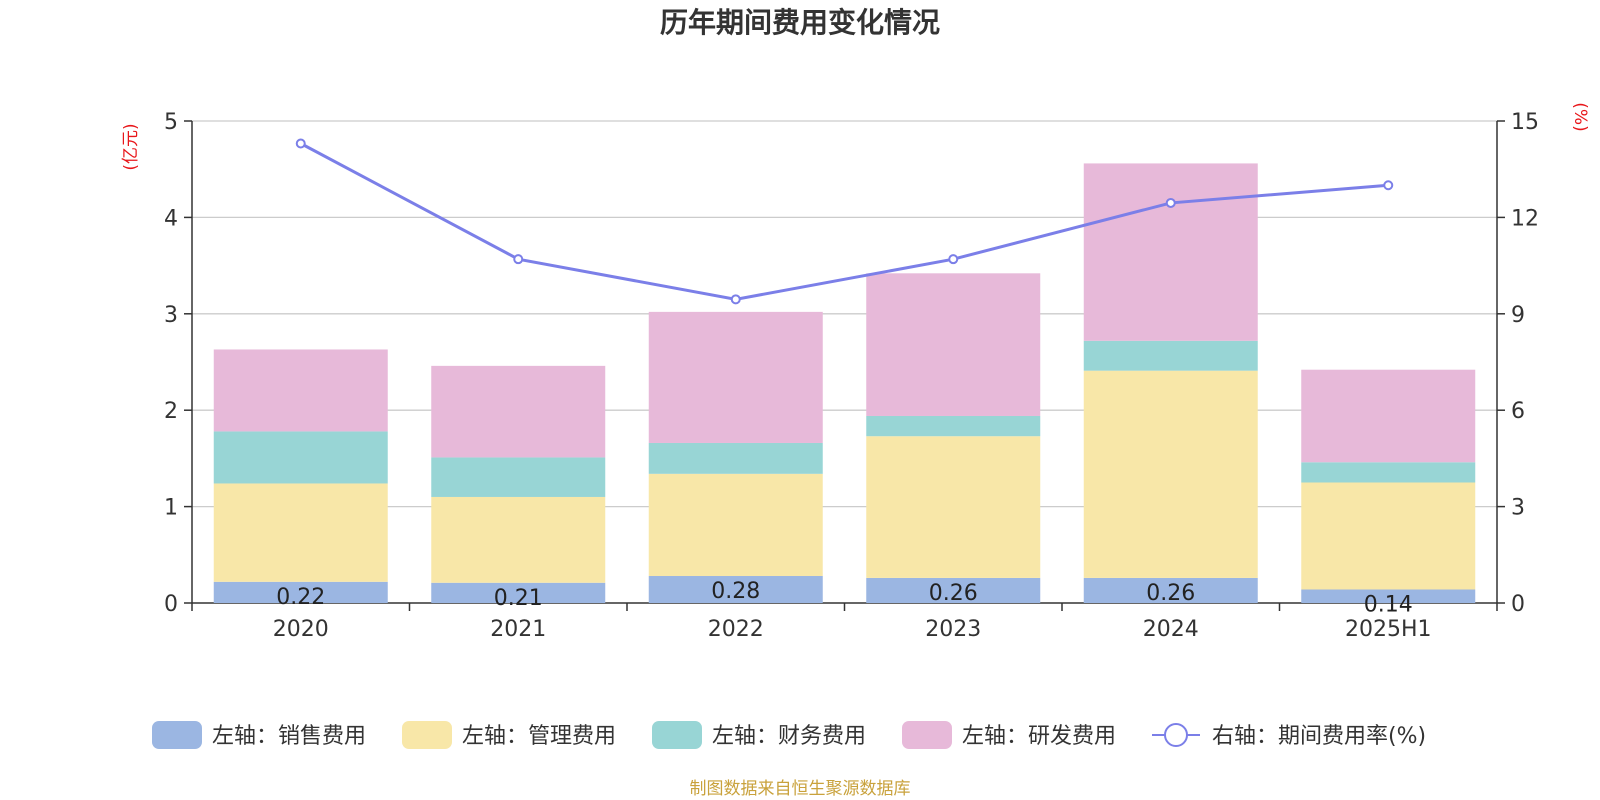 The height and width of the screenshot is (800, 1600). What do you see at coordinates (171, 508) in the screenshot?
I see `left-tick-label: 1` at bounding box center [171, 508].